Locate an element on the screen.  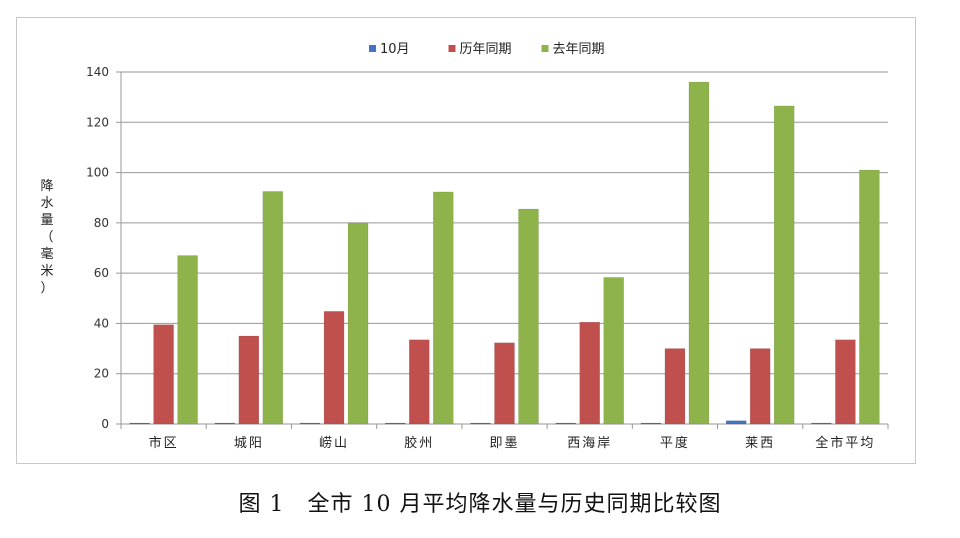
y-tick-labels: 0 20 40 60 80 100 120 140 is located at coordinates (97, 248).